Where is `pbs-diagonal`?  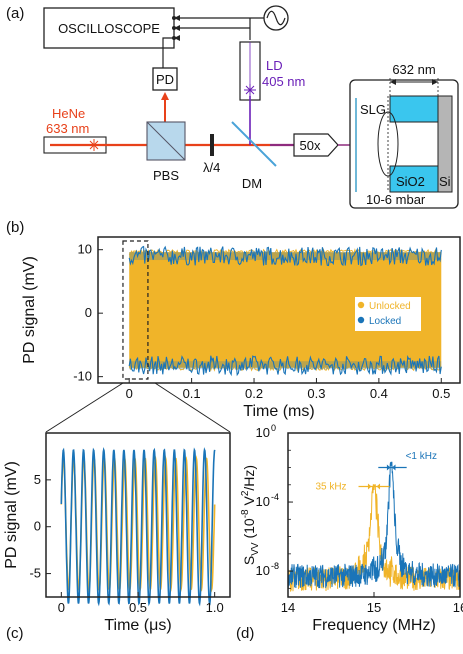
pbs-diagonal is located at coordinates (166, 141).